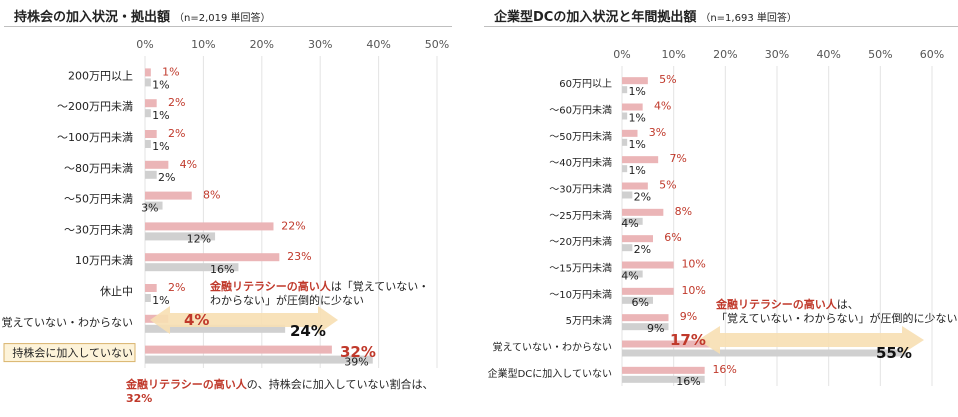 Image resolution: width=958 pixels, height=417 pixels. Describe the element at coordinates (160, 84) in the screenshot. I see `chart0-data-label-other-0: 1%` at that location.